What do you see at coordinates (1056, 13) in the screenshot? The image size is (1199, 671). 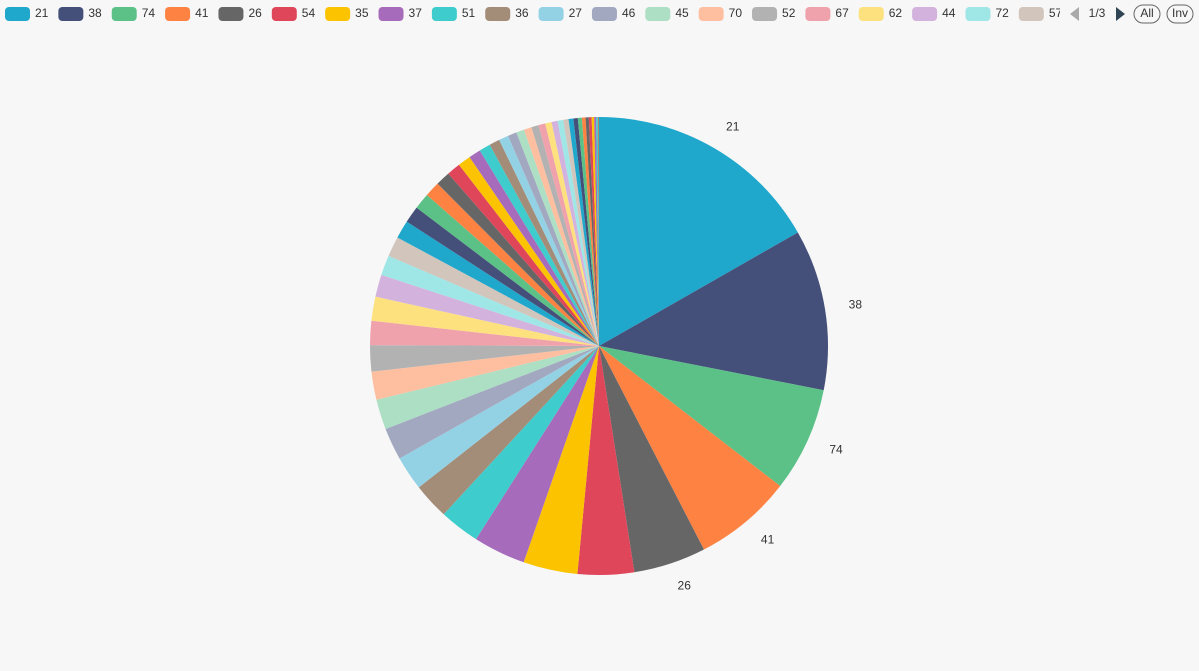 I see `legend-label: 57` at bounding box center [1056, 13].